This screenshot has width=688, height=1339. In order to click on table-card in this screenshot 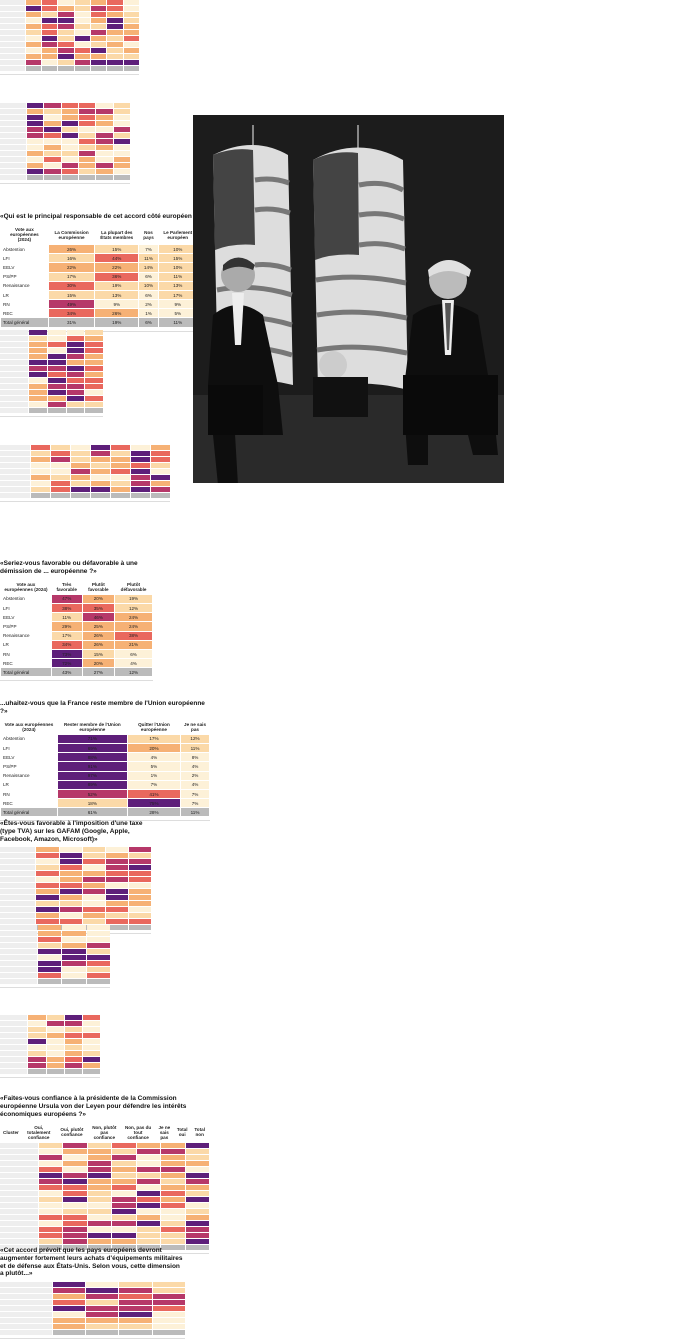, I will do `click(51, 387)`.